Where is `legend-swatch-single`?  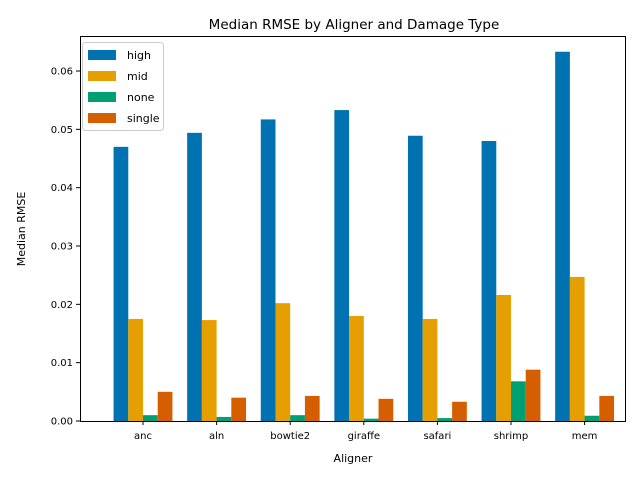
legend-swatch-single is located at coordinates (102, 118).